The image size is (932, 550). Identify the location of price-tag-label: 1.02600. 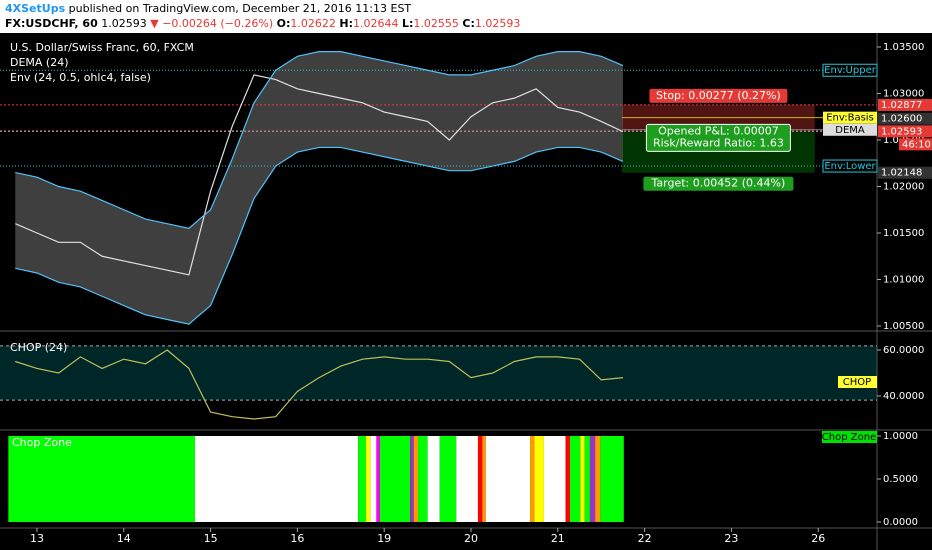
(901, 119).